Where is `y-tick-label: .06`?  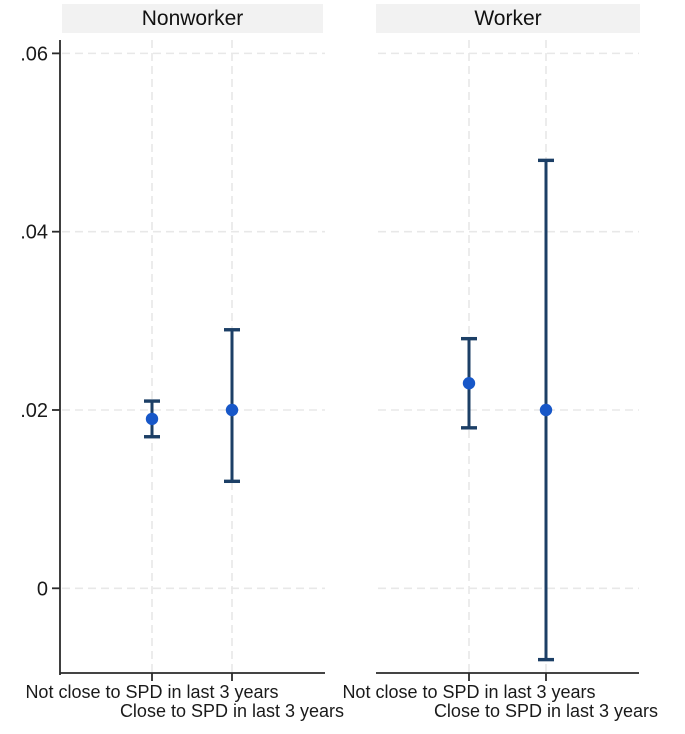
y-tick-label: .06 is located at coordinates (34, 54).